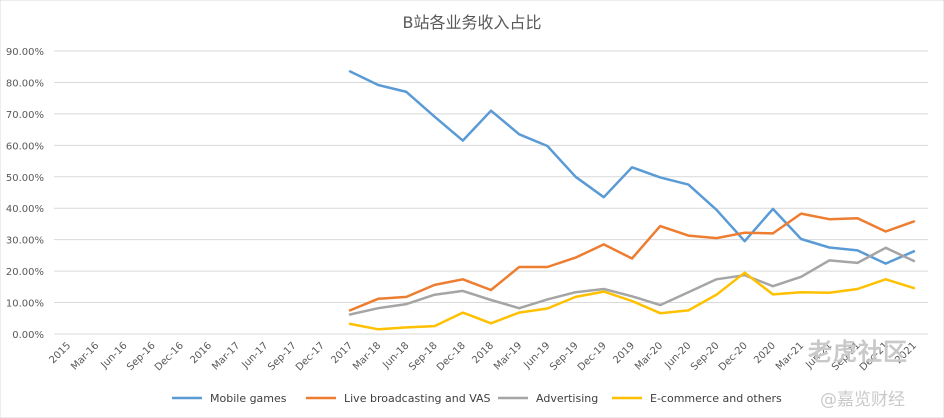 The image size is (944, 418). I want to click on y-tick-label: 50.00%, so click(25, 178).